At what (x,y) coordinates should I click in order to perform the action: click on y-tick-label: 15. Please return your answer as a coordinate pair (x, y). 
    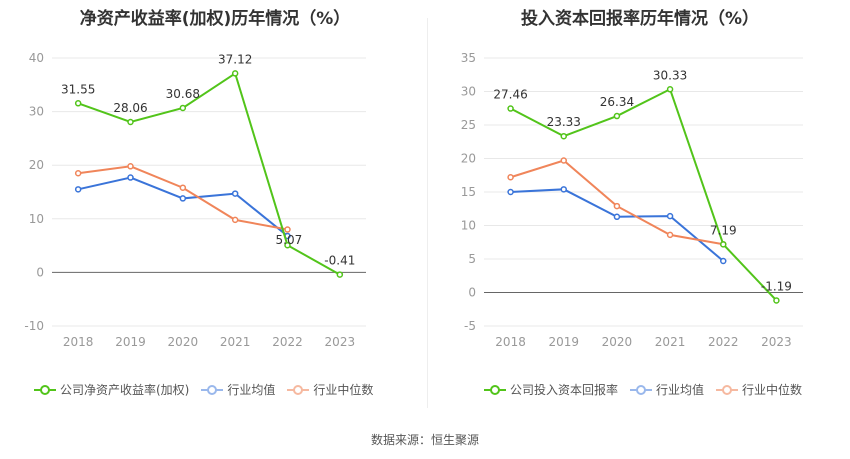
    Looking at the image, I should click on (468, 192).